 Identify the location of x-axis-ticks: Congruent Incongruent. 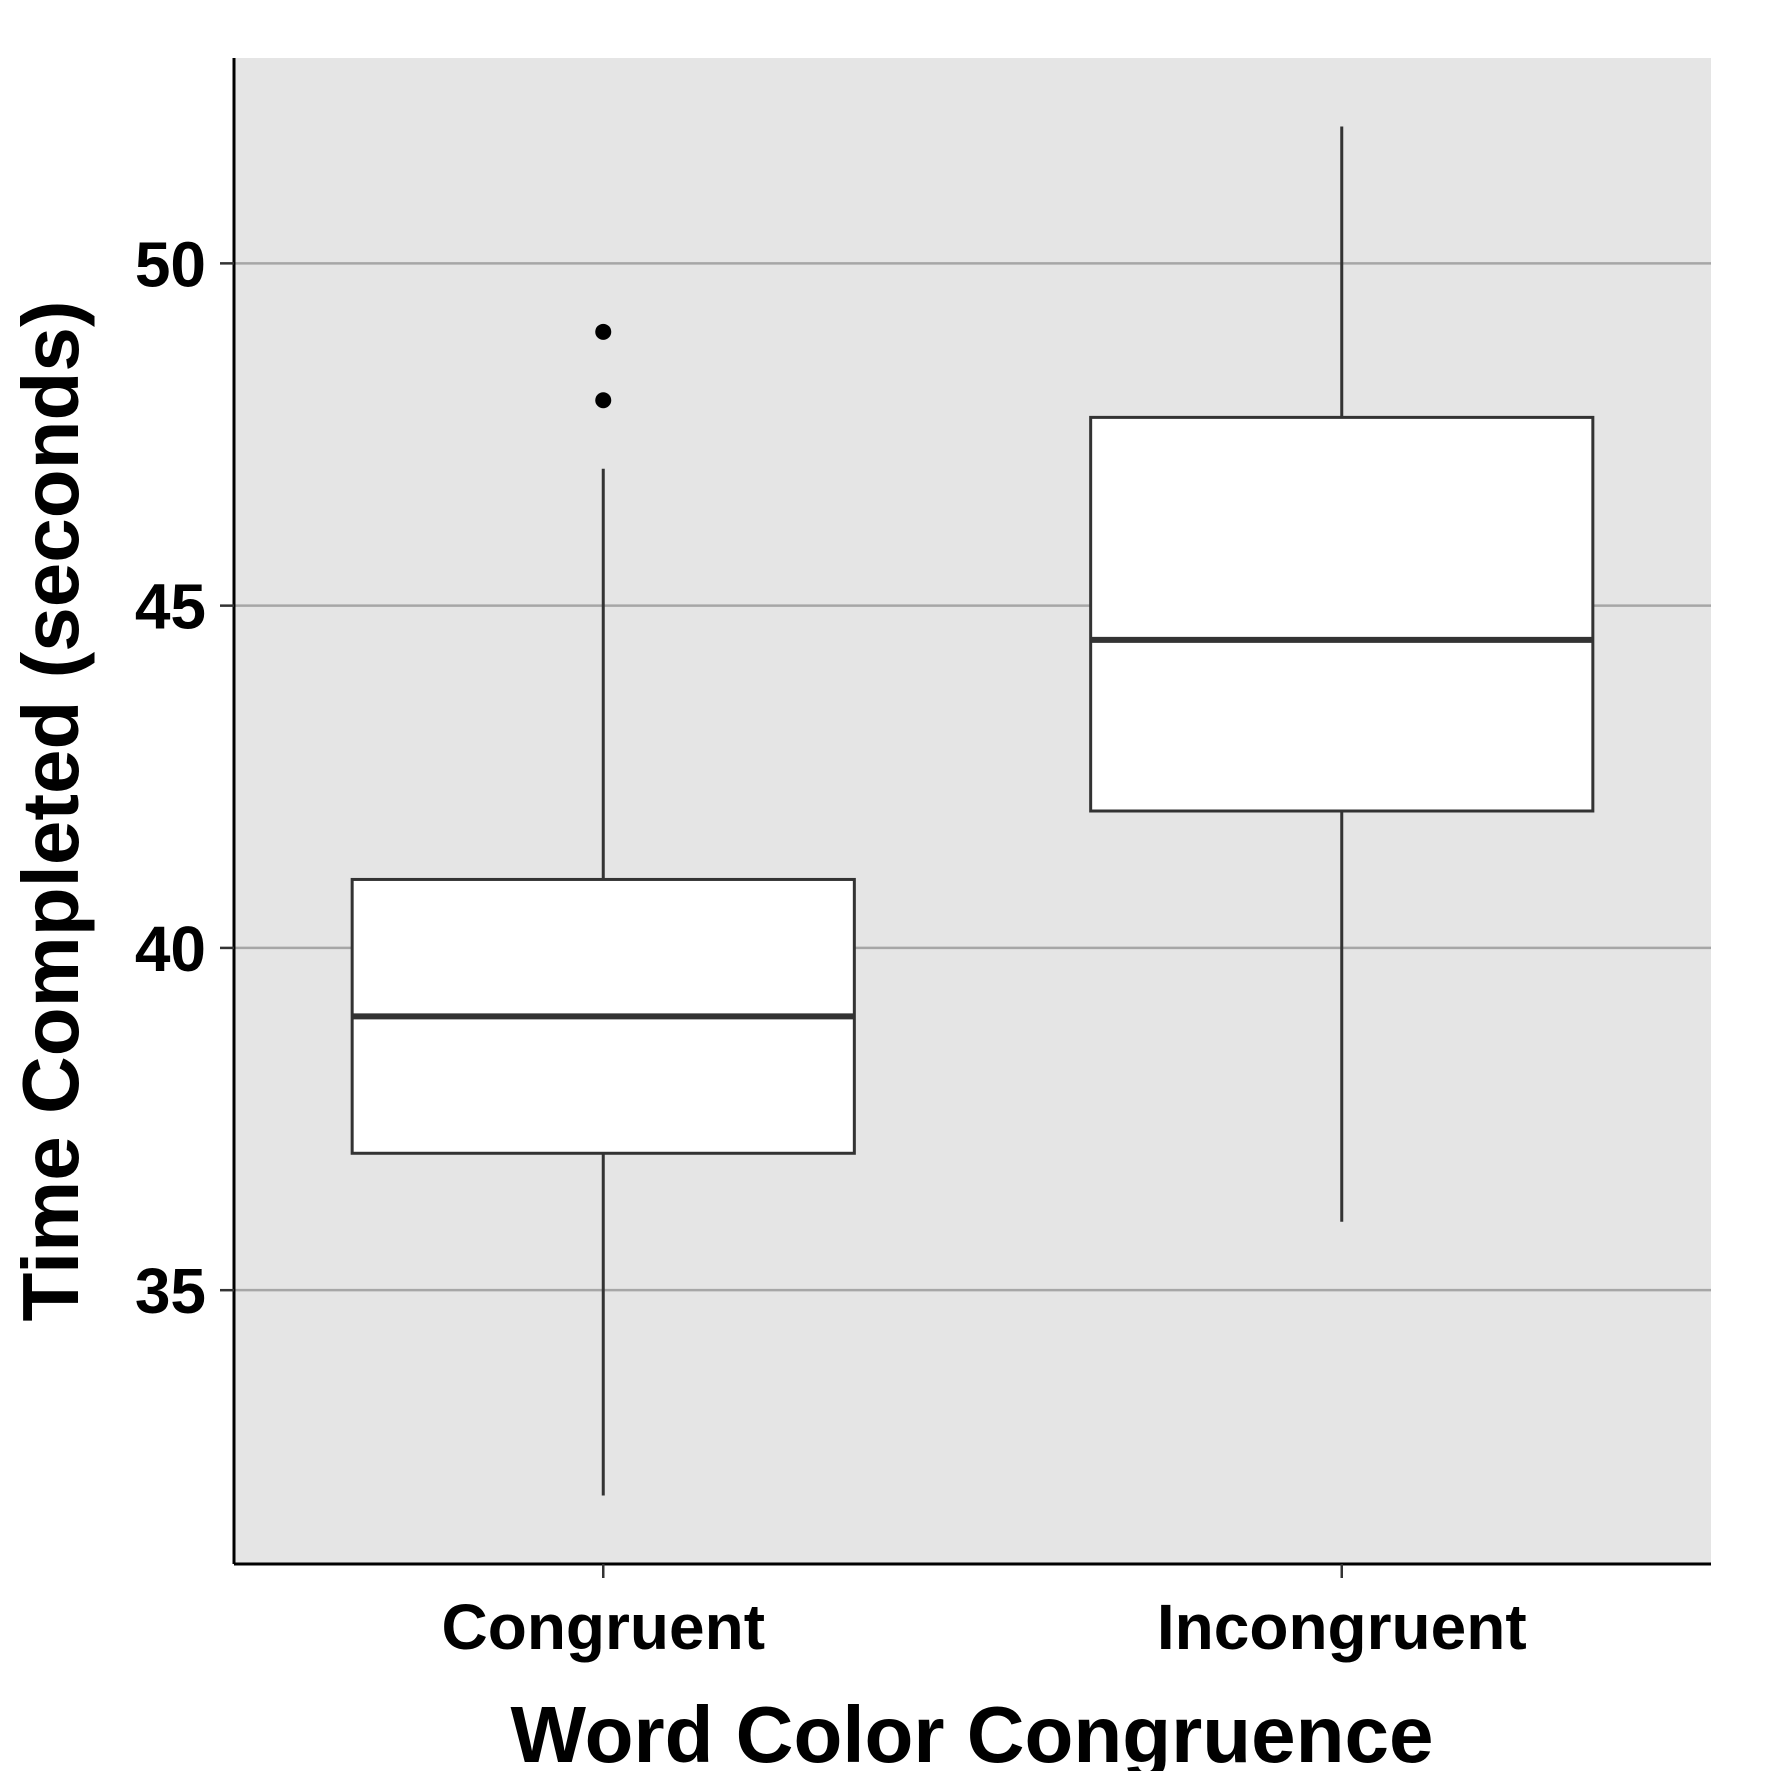
(984, 1613).